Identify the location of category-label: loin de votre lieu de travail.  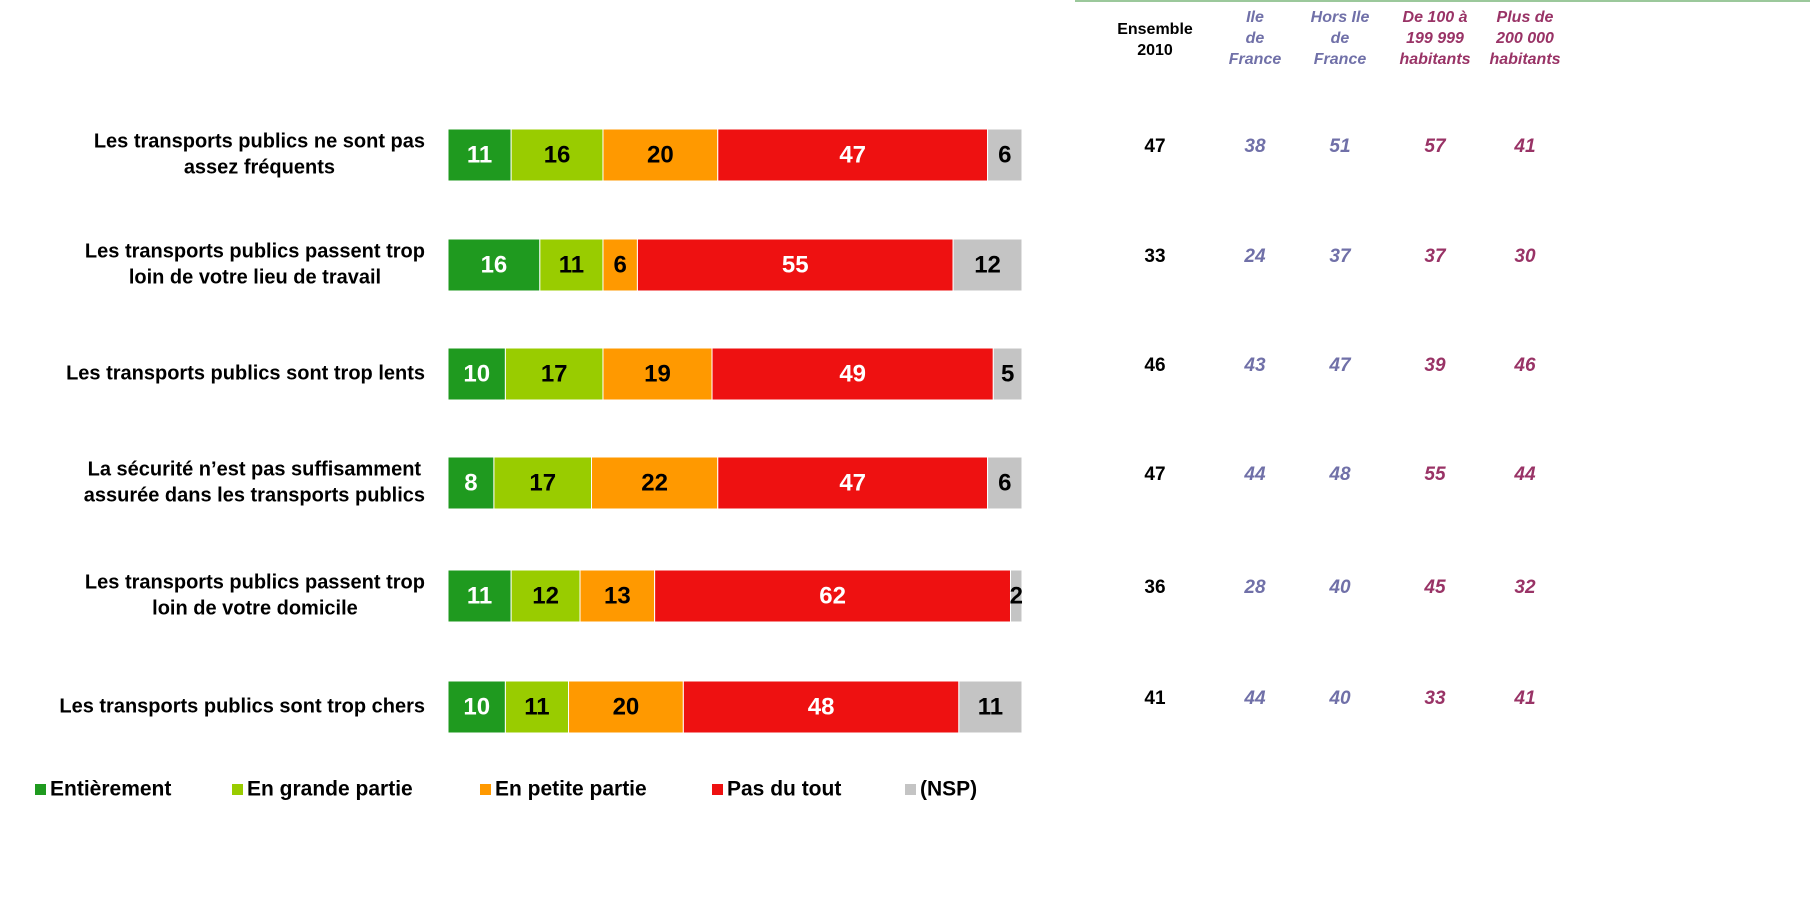
(255, 277).